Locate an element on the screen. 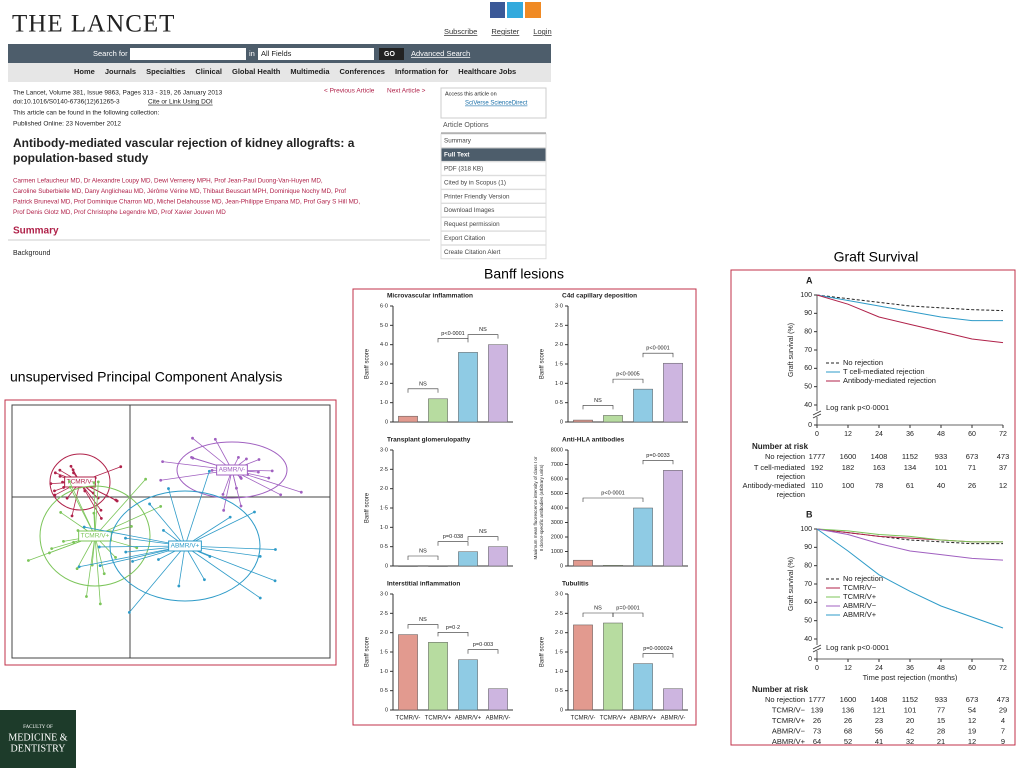 This screenshot has width=1024, height=768. x-tick-label: ABMR/V+ is located at coordinates (643, 719).